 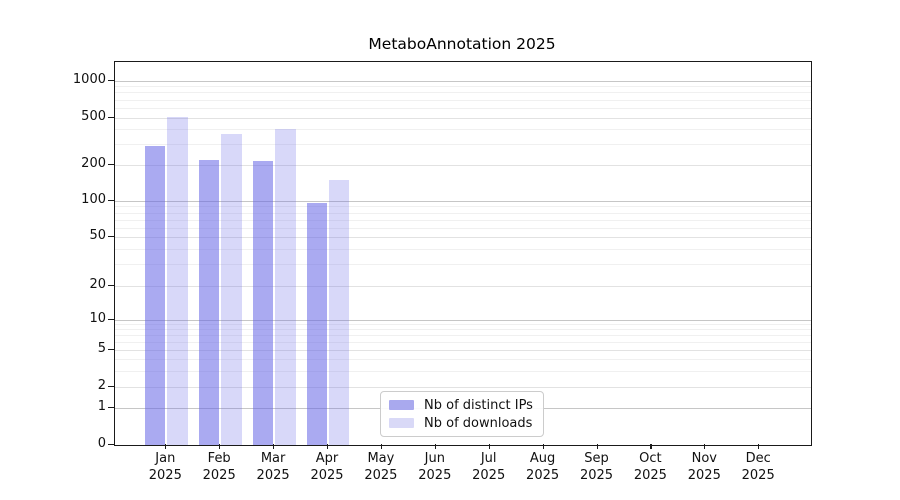 I want to click on x-tick-label-aug: Aug 2025, so click(x=543, y=467).